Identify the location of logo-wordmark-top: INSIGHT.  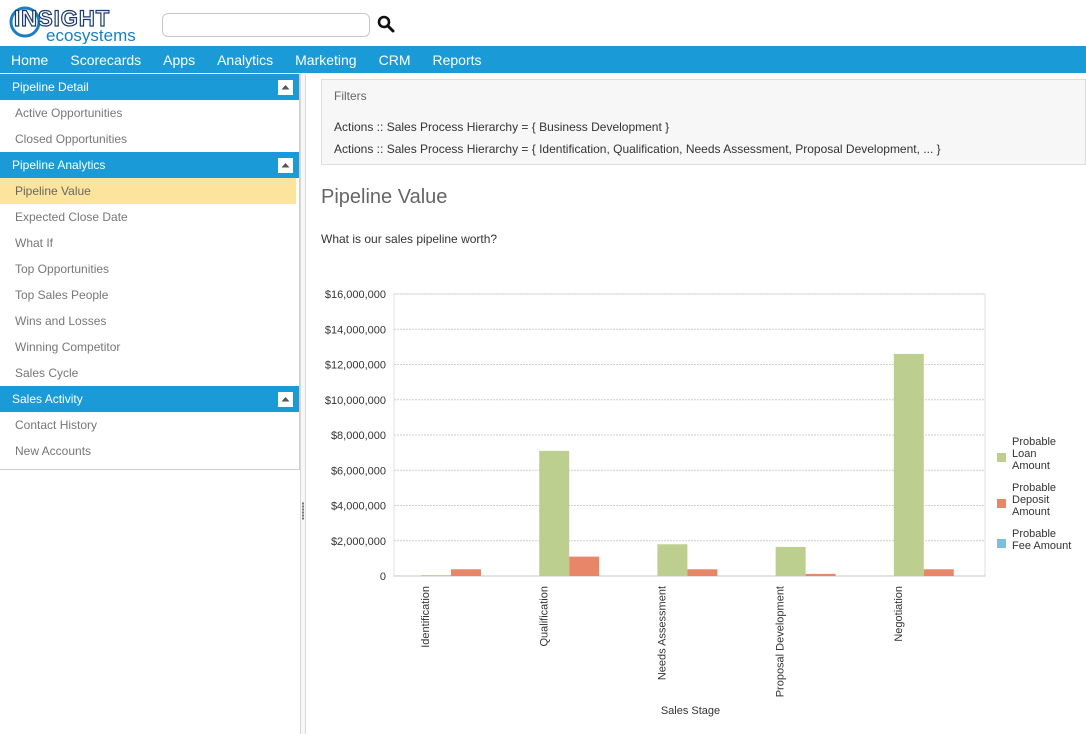
(62, 18).